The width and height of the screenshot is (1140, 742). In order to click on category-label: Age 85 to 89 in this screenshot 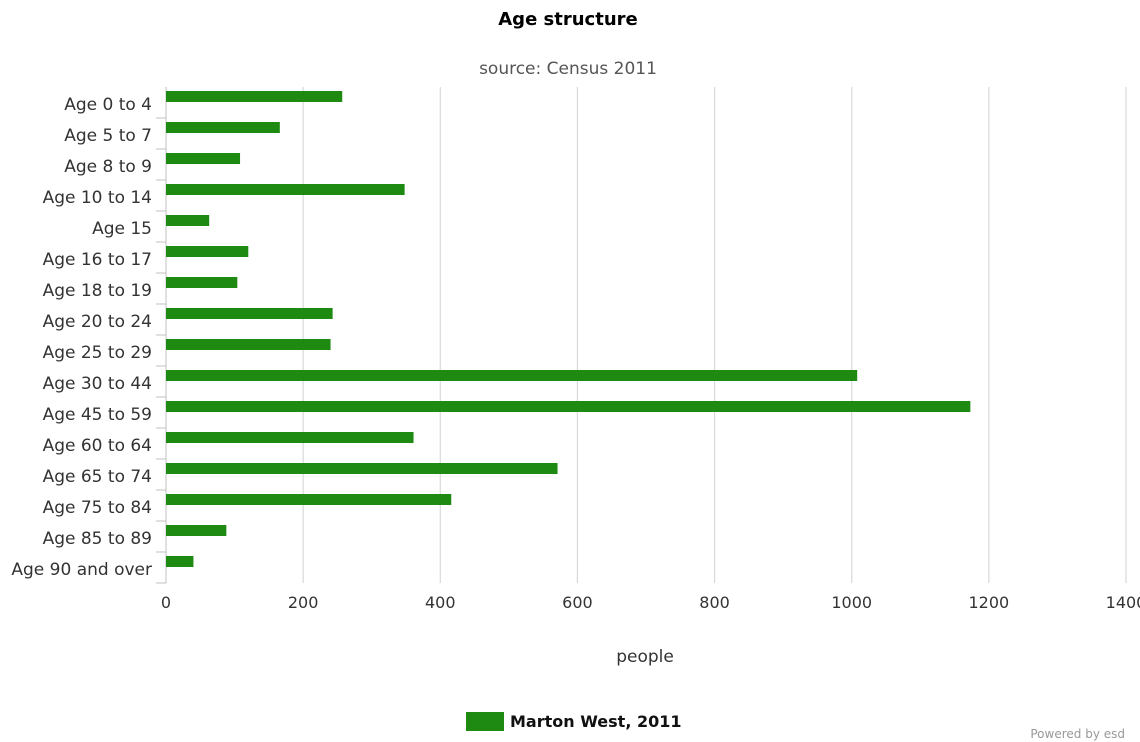, I will do `click(97, 539)`.